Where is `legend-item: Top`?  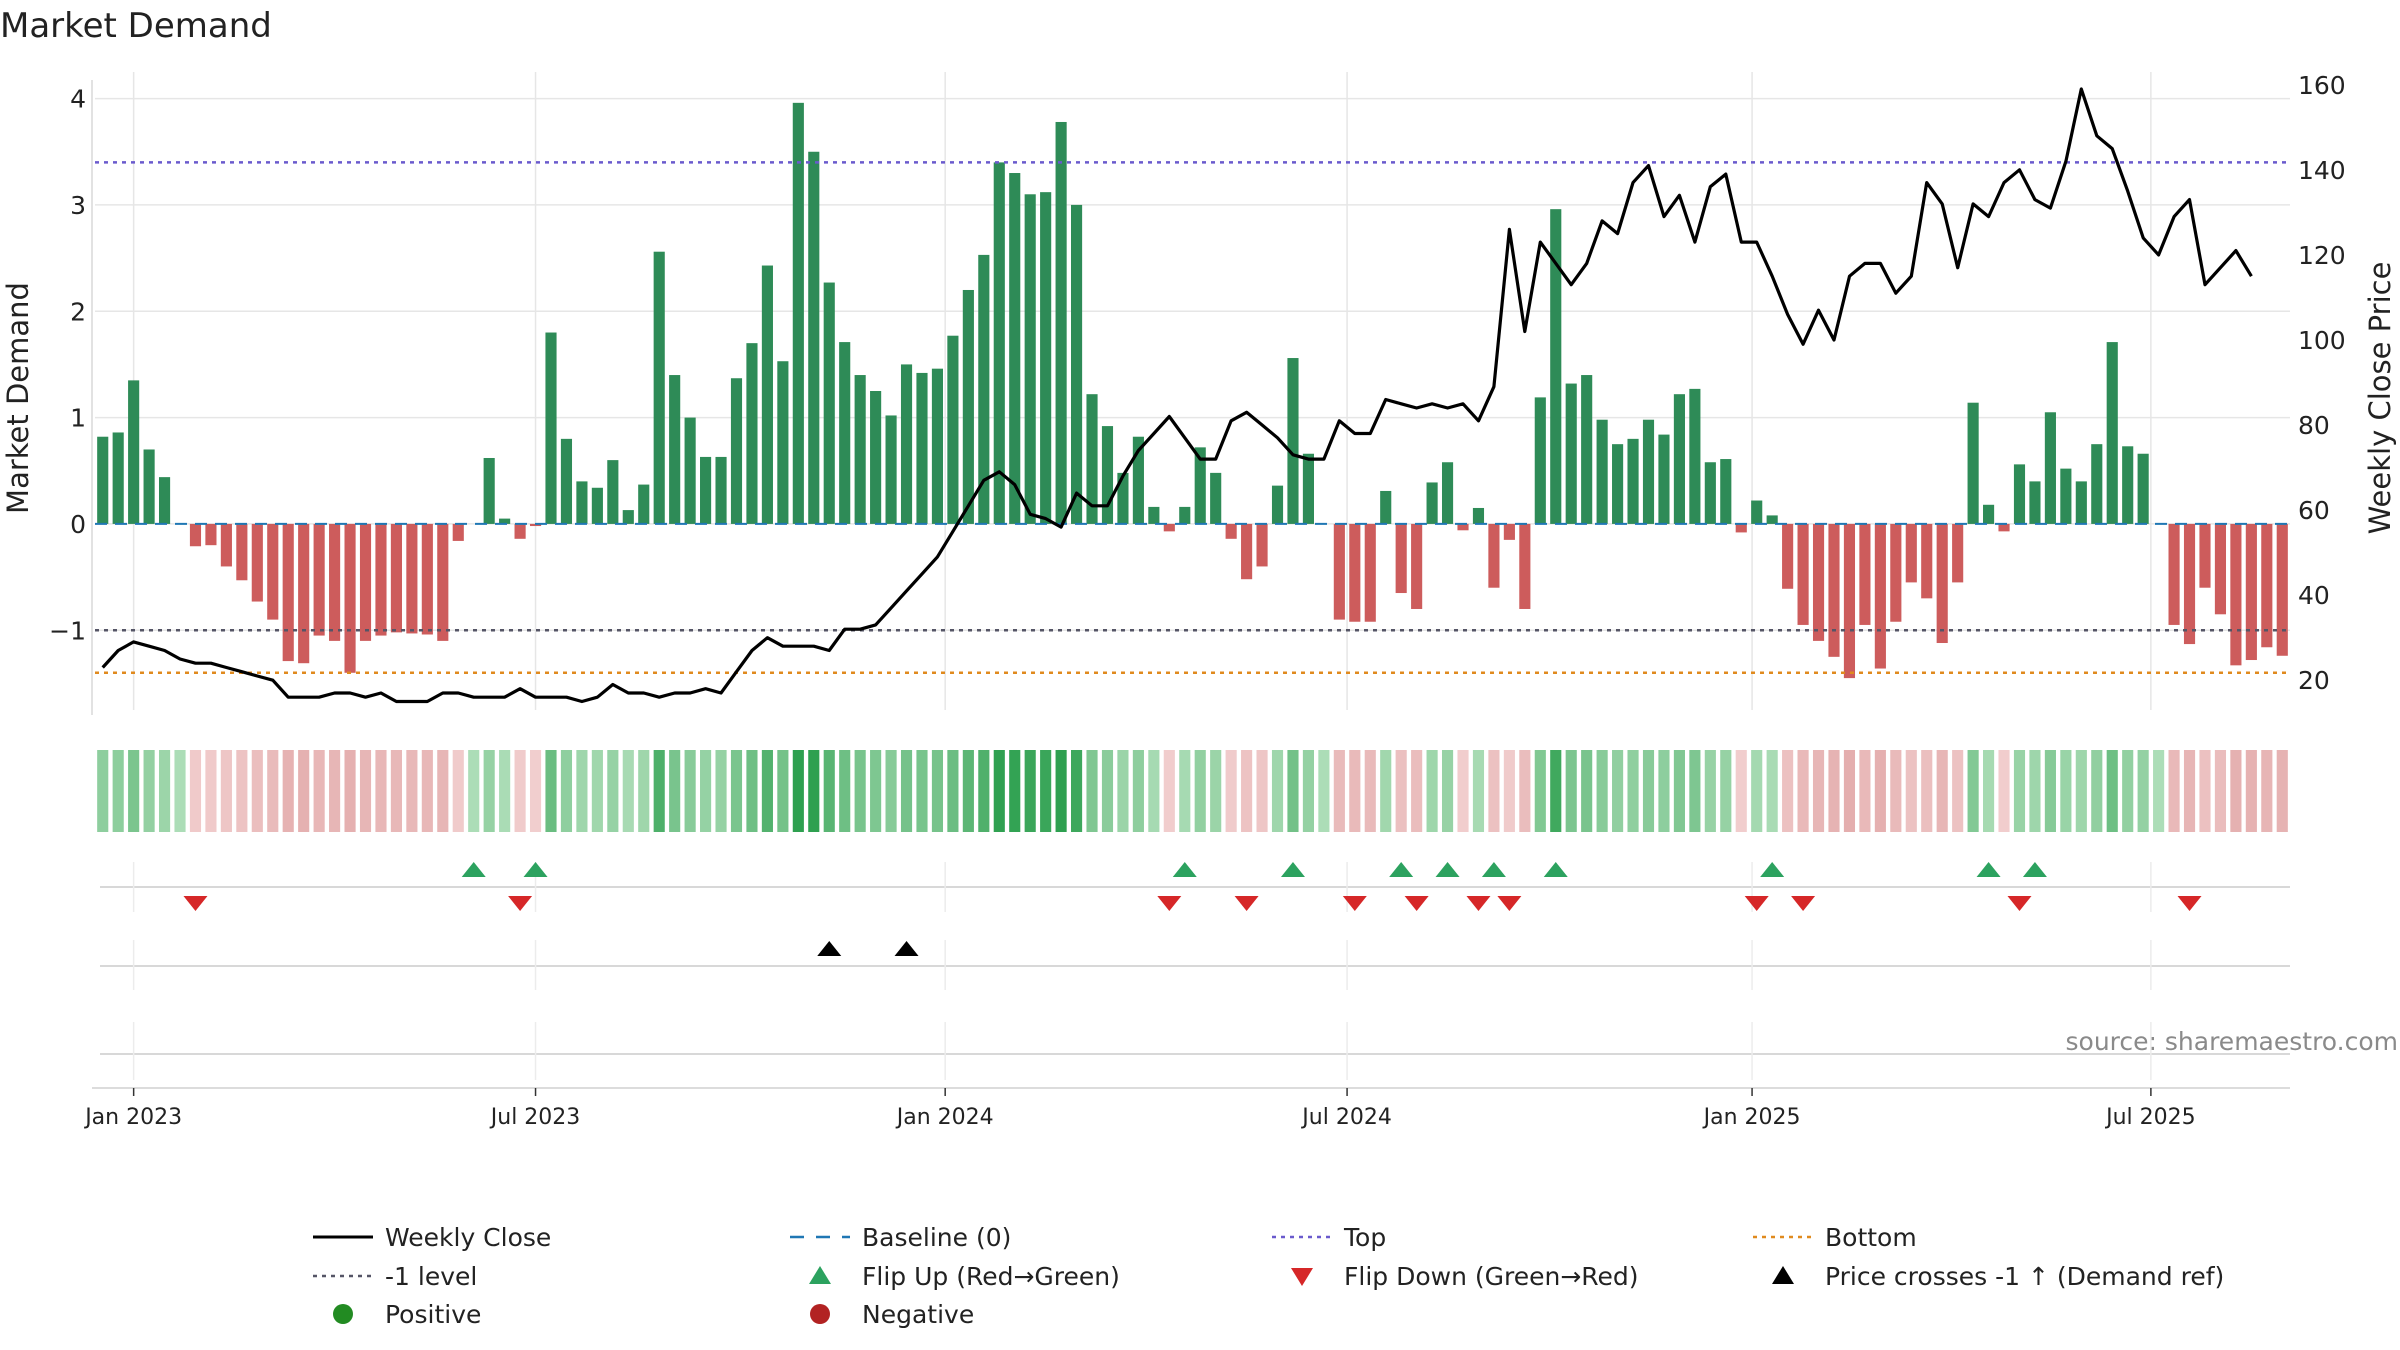
legend-item: Top is located at coordinates (1329, 1237).